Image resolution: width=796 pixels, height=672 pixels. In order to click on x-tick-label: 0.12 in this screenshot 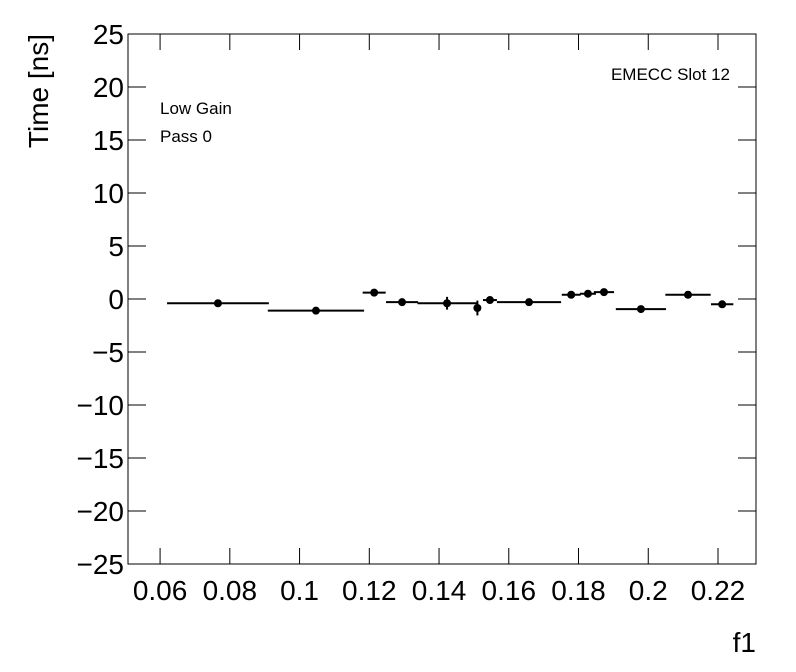, I will do `click(369, 590)`.